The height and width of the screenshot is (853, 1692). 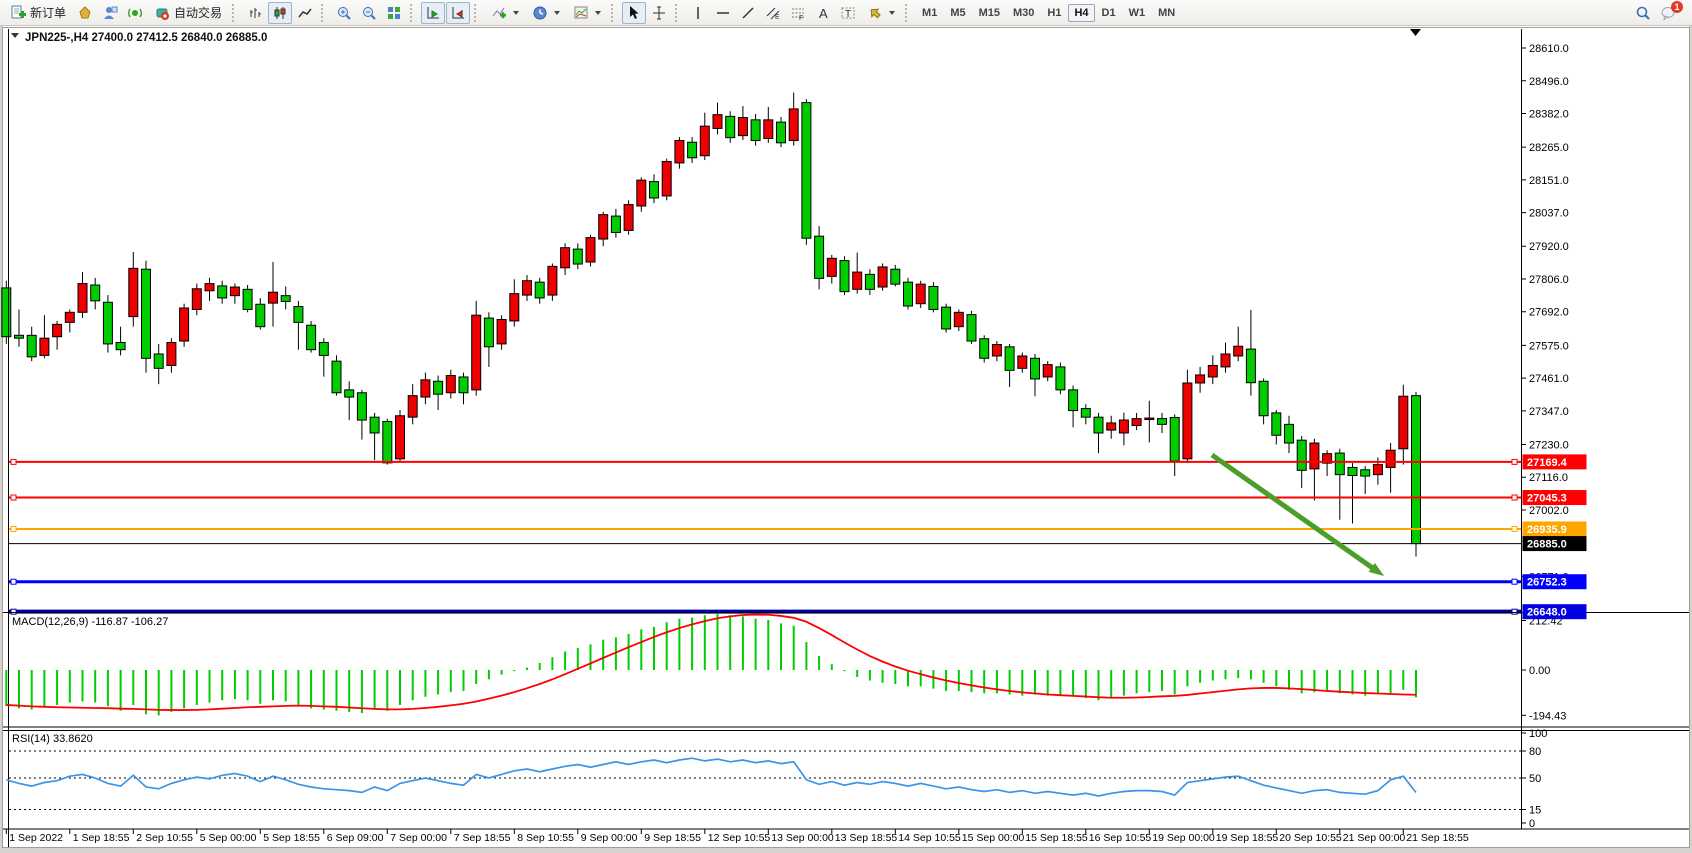 I want to click on tab-m5: M5, so click(x=958, y=12).